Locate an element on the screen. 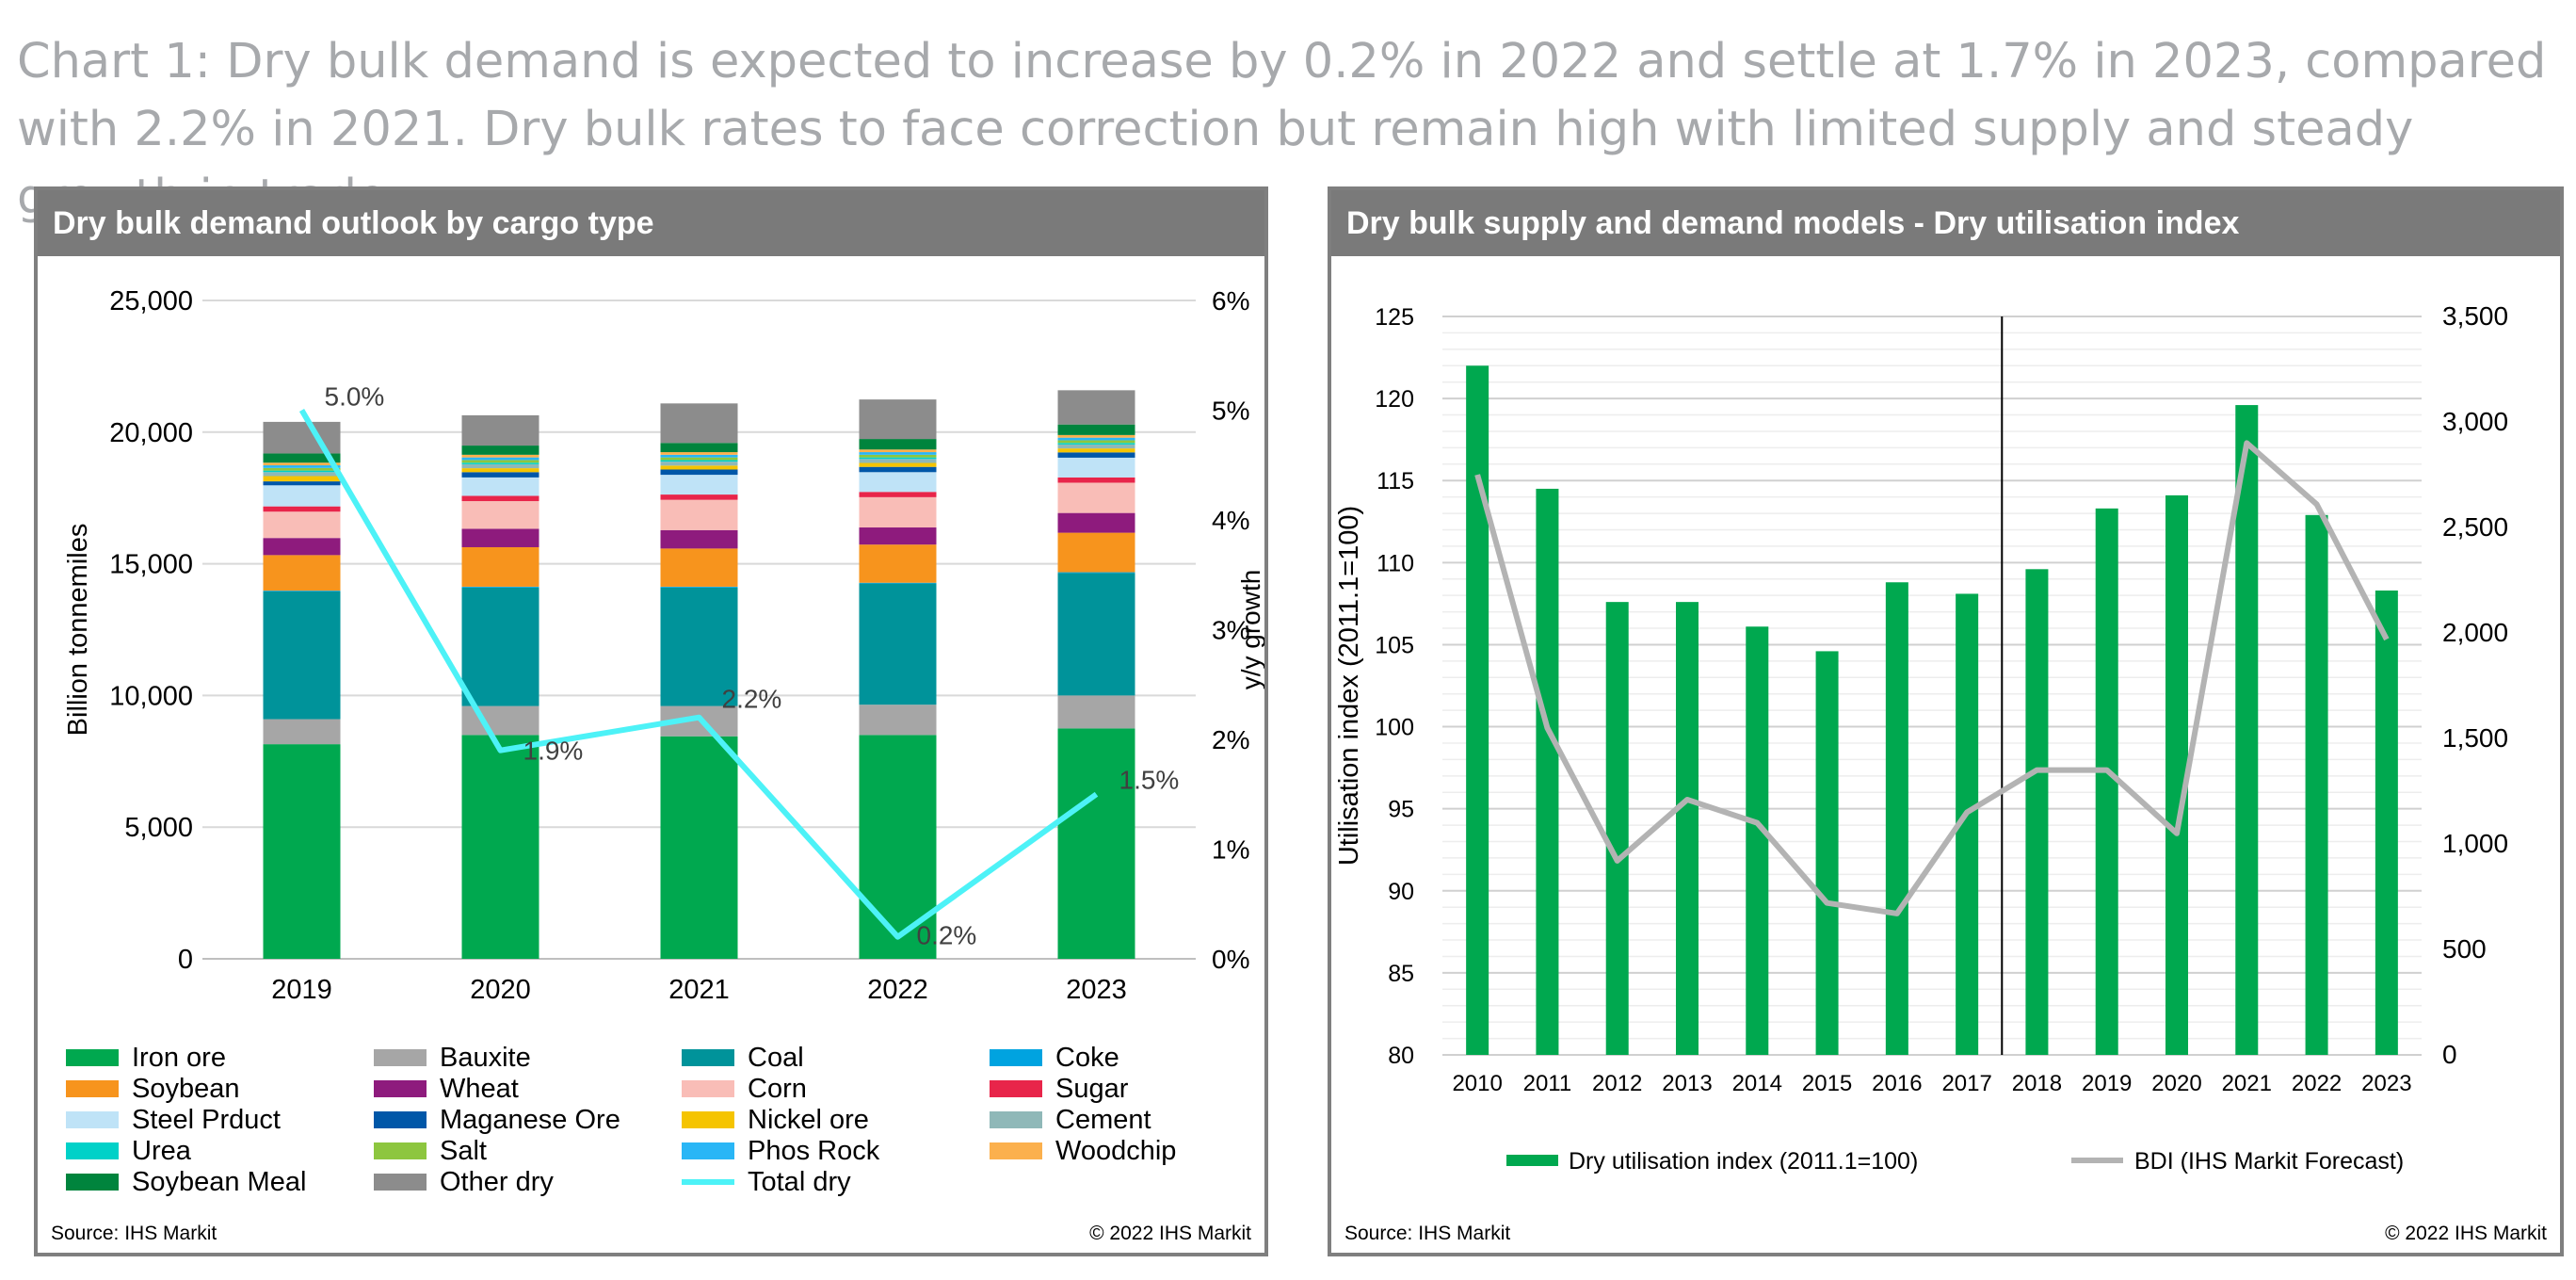 The height and width of the screenshot is (1280, 2576). y2-tick-label: 2% is located at coordinates (1230, 739).